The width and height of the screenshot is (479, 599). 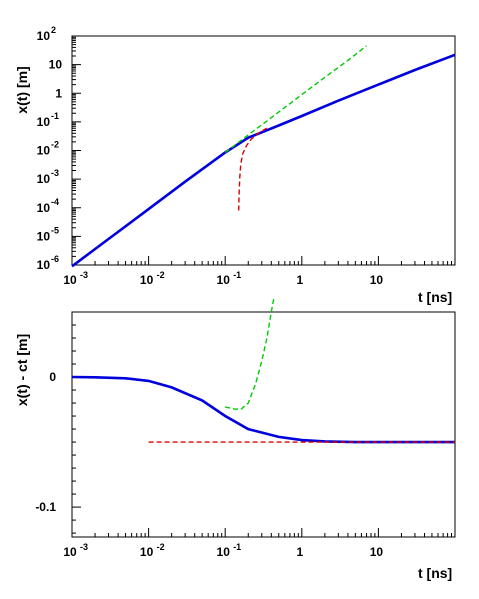 What do you see at coordinates (53, 30) in the screenshot?
I see `xt-y-tick-exponent: 2` at bounding box center [53, 30].